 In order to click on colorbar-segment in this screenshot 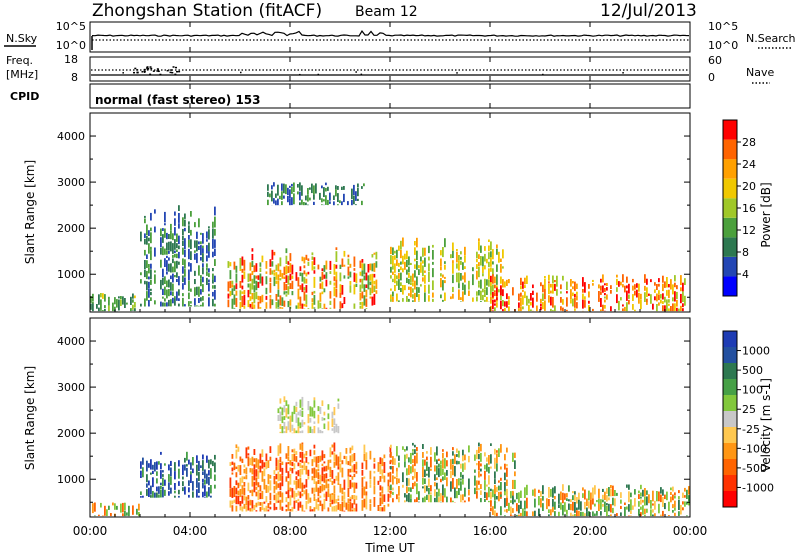, I will do `click(730, 355)`.